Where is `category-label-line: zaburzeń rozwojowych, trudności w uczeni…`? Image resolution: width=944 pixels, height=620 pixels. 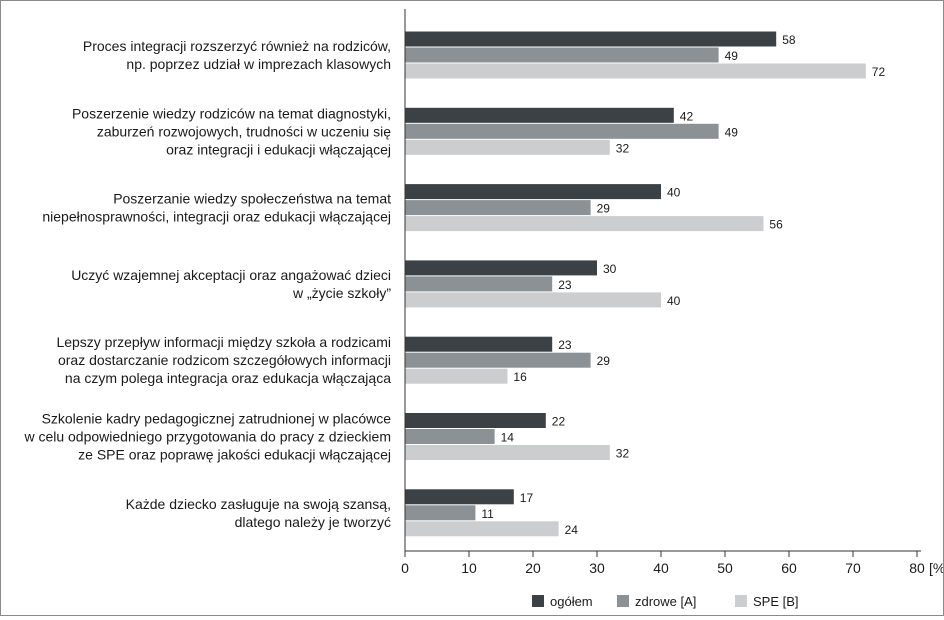 category-label-line: zaburzeń rozwojowych, trudności w uczeni… is located at coordinates (244, 131).